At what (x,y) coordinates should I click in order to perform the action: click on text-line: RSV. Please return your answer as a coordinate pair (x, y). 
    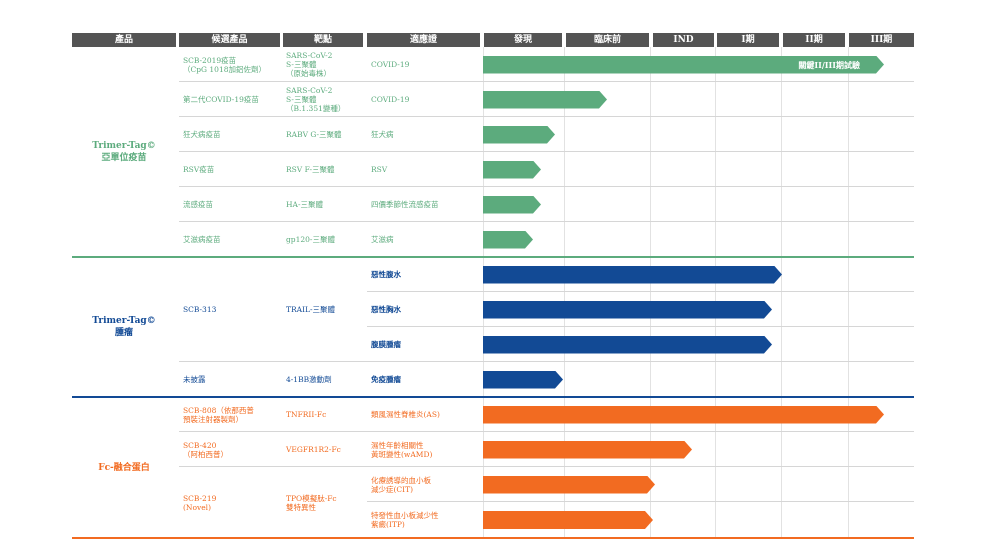
    Looking at the image, I should click on (379, 169).